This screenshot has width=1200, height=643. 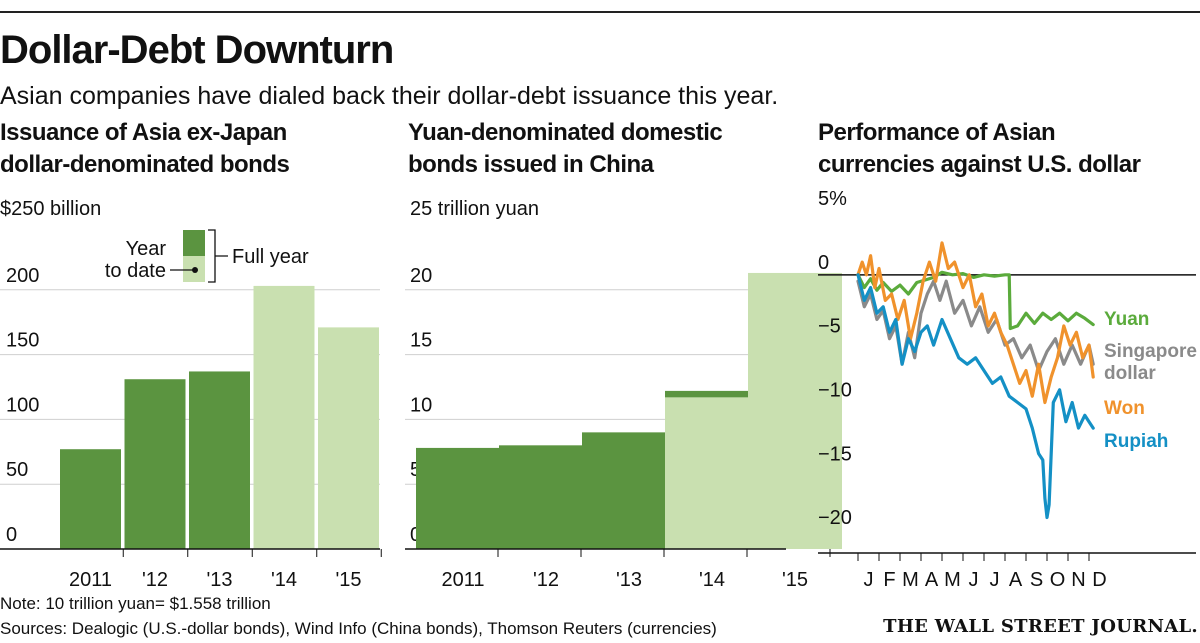 I want to click on p1-xtick-label: '15, so click(x=348, y=580).